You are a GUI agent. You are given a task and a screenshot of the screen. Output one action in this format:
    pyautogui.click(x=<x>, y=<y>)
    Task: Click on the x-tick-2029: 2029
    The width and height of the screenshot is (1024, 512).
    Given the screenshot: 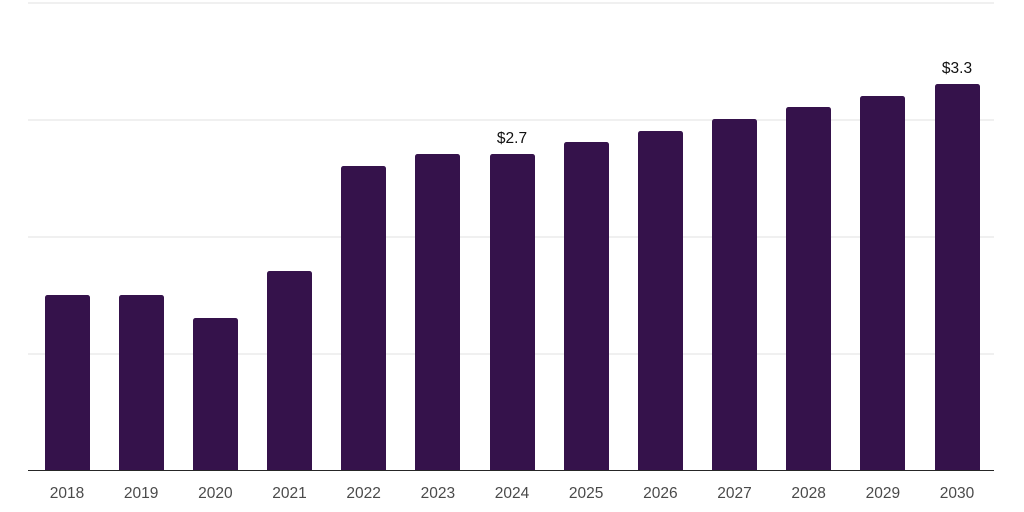 What is the action you would take?
    pyautogui.click(x=883, y=493)
    